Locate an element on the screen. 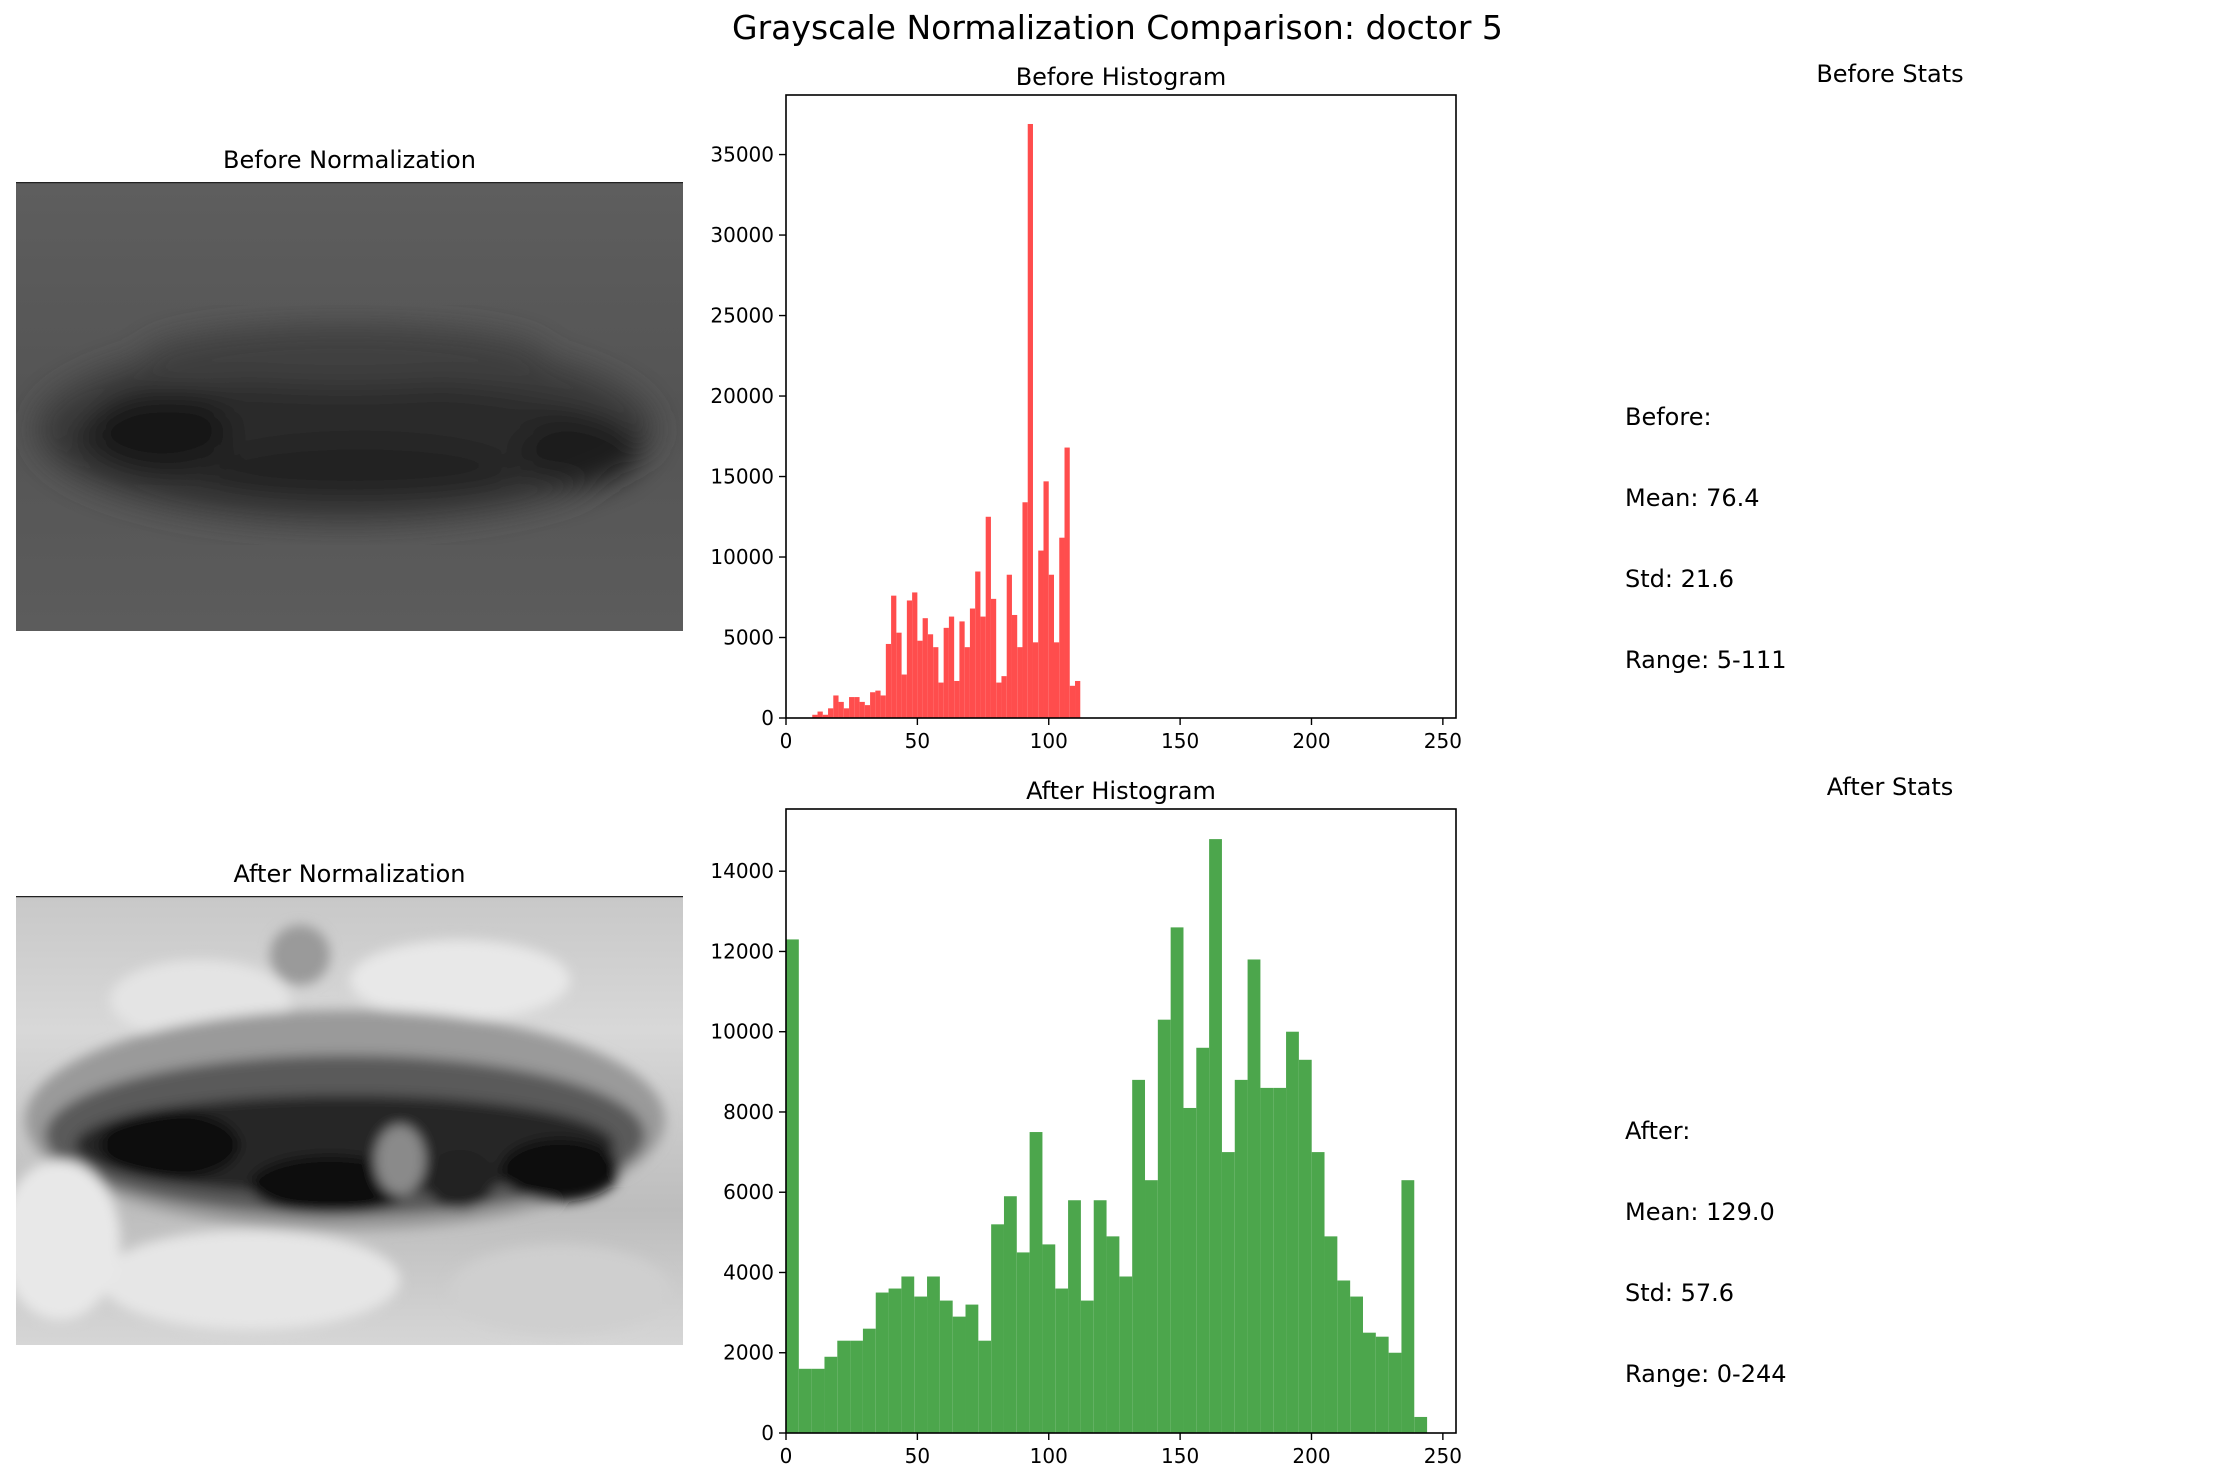  before-stats-line: Before: is located at coordinates (1668, 417).